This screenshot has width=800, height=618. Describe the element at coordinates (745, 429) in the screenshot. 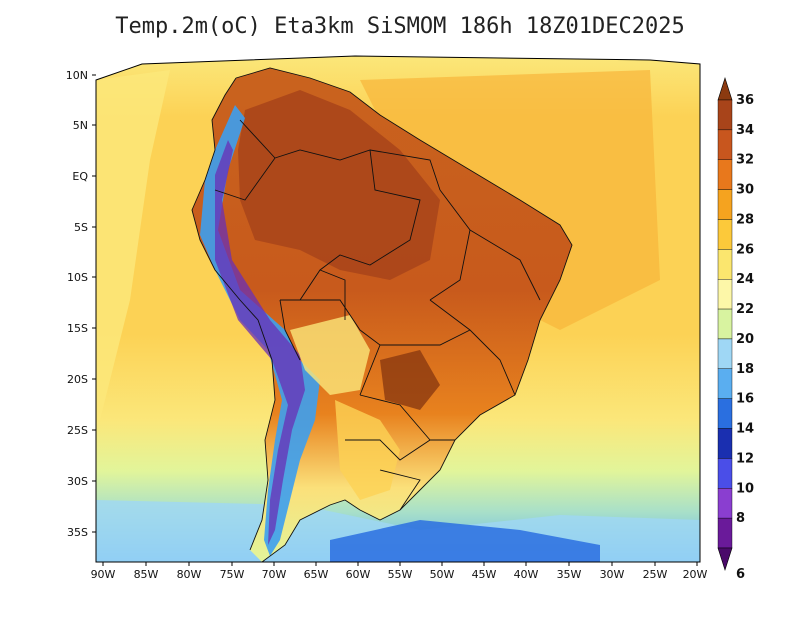

I see `colorbar-label: 14` at that location.